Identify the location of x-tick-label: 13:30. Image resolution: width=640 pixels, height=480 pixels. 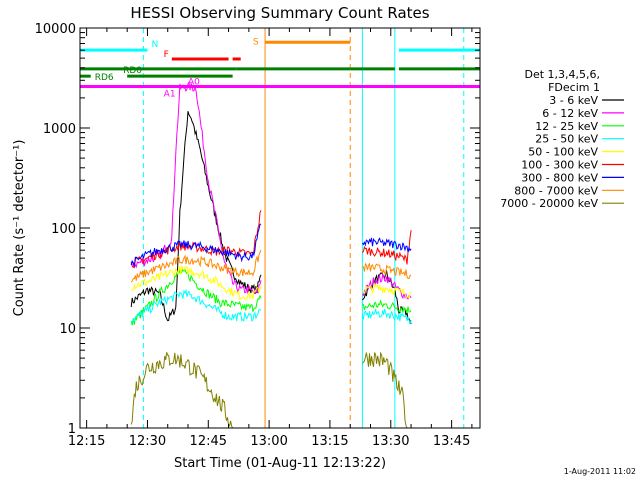
(390, 441).